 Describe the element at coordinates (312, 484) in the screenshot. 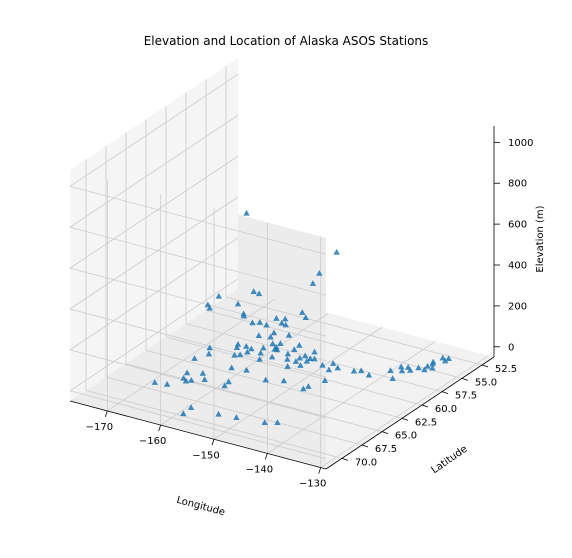

I see `x-tick-label: −130` at that location.